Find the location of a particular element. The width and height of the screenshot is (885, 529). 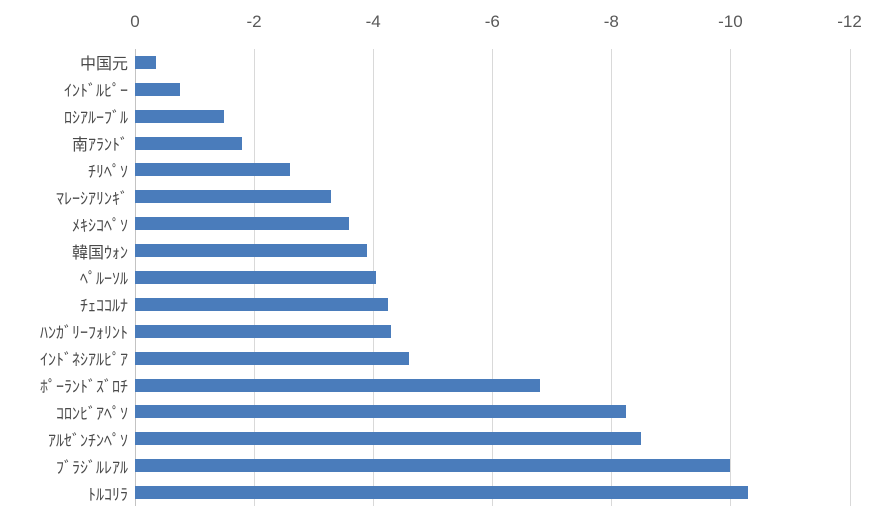

category-label: ﾒｷｼｺﾍﾟｿ is located at coordinates (99, 226).